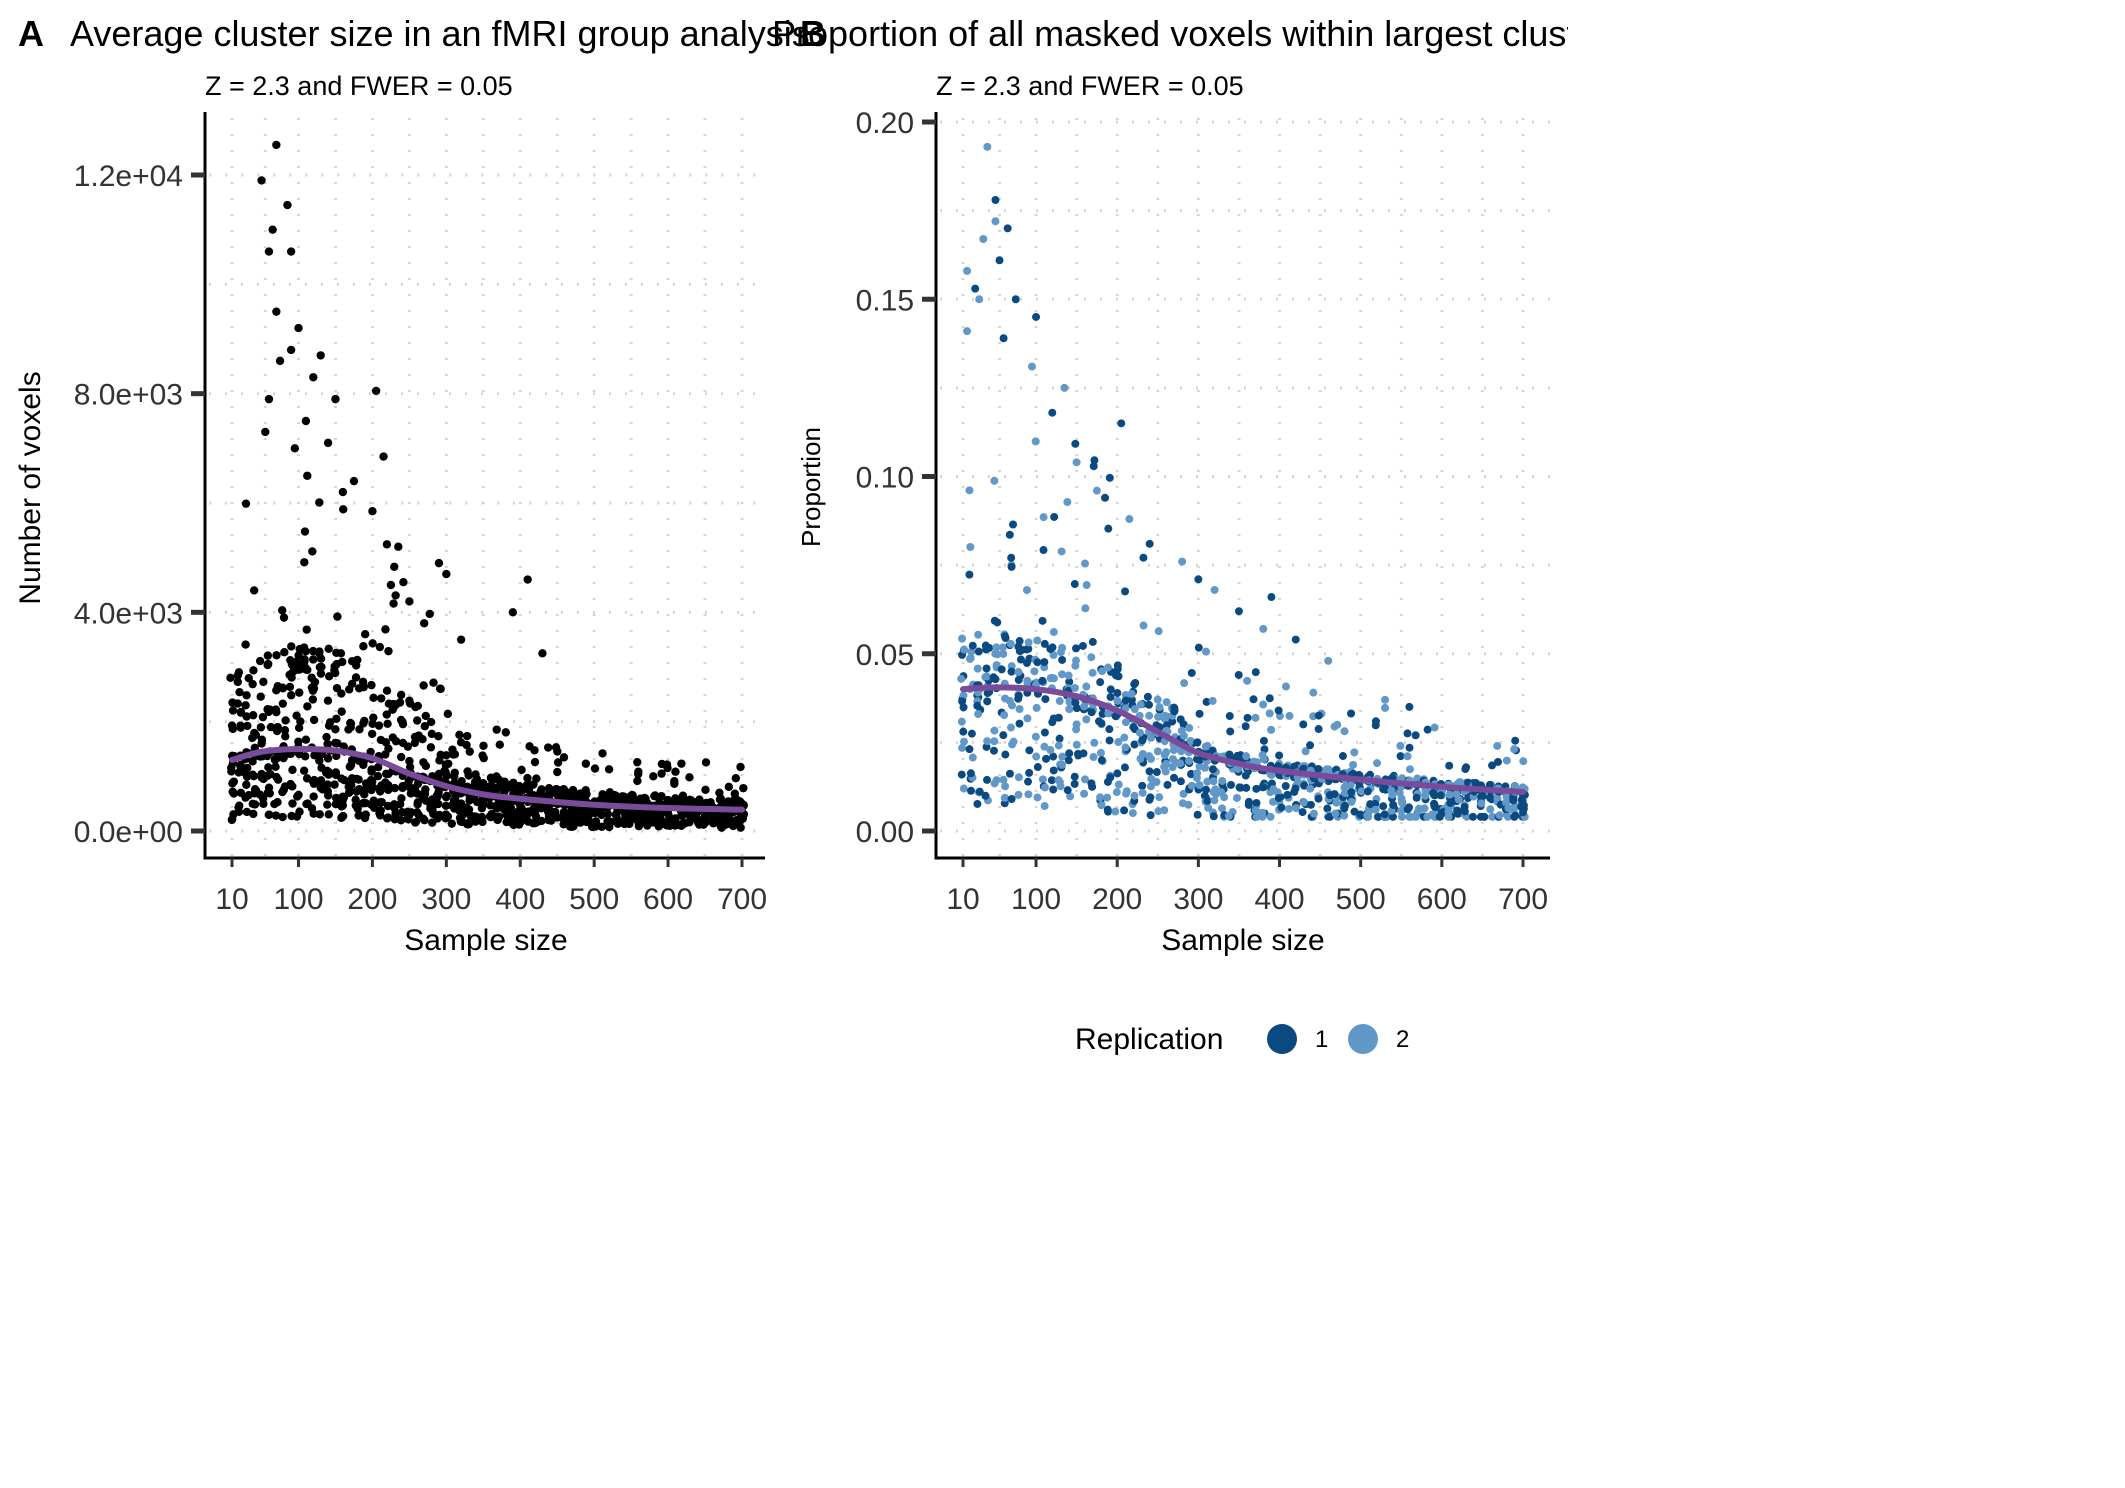 The image size is (2125, 1488). Describe the element at coordinates (383, 456) in the screenshot. I see `panel-a-outlier-point` at that location.